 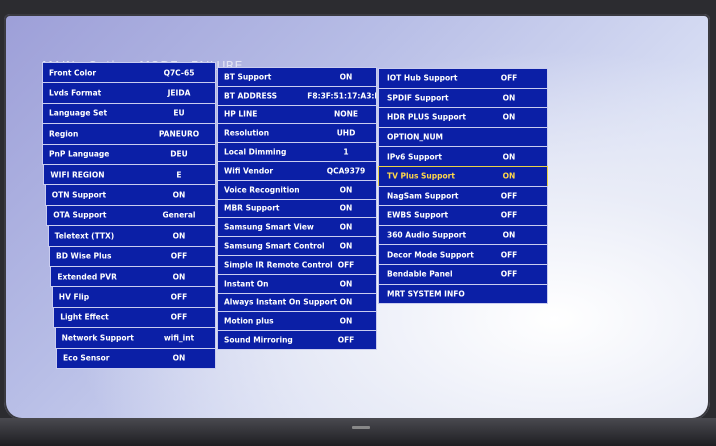 I want to click on menu-item-motion-plus: Motion plus ON, so click(x=297, y=321).